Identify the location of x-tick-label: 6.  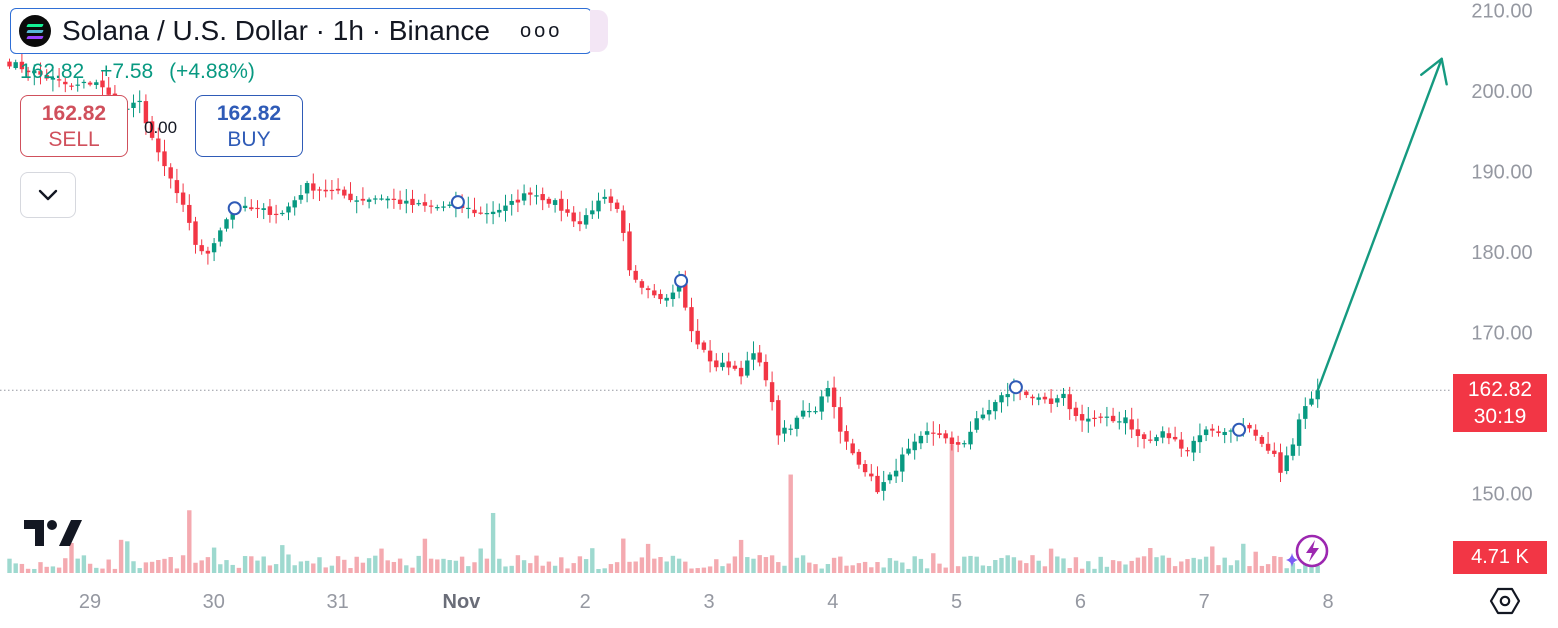
(1080, 602).